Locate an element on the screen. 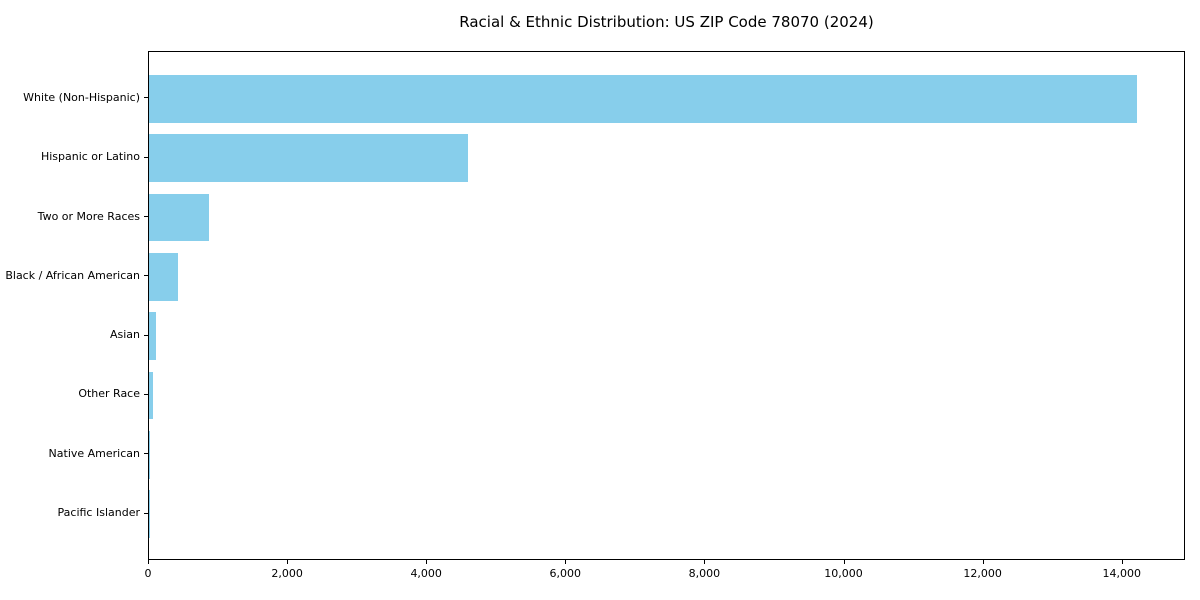 The width and height of the screenshot is (1200, 600). x-tick-label-12000: 12,000 is located at coordinates (982, 573).